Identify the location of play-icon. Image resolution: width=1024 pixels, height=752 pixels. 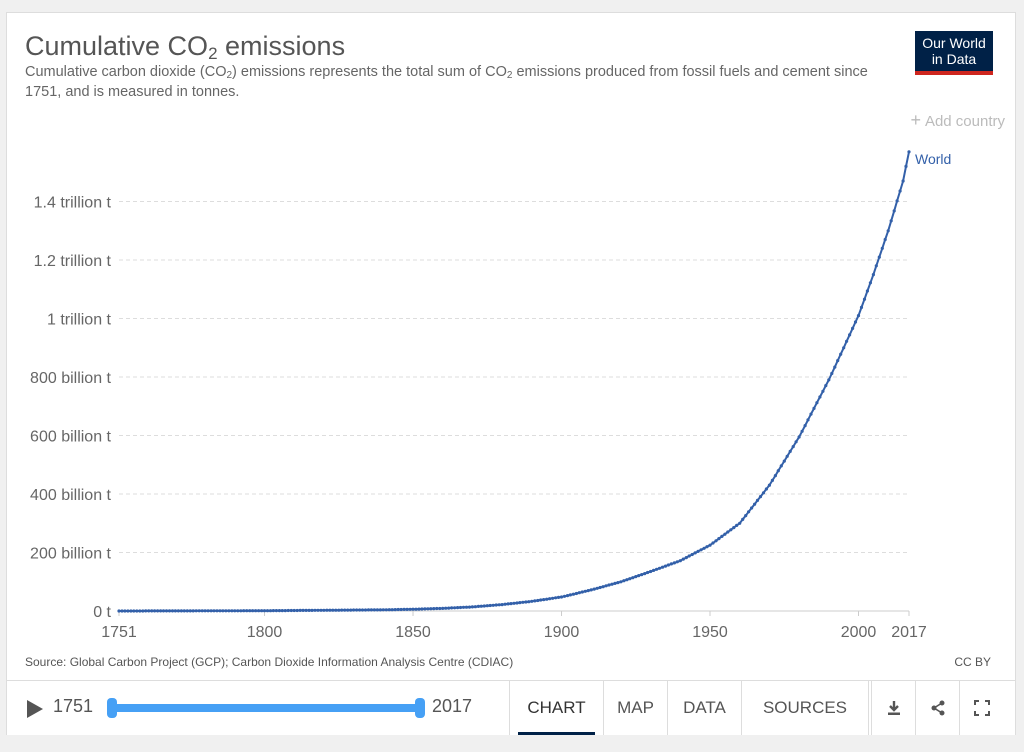
(35, 709).